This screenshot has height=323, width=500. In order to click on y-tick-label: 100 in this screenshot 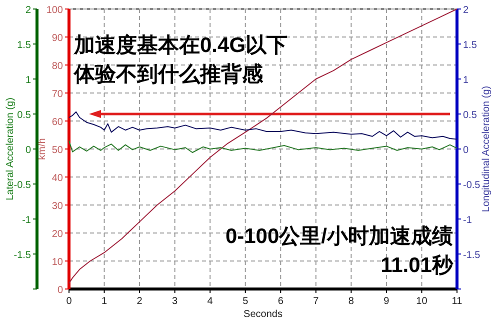, I will do `click(55, 10)`.